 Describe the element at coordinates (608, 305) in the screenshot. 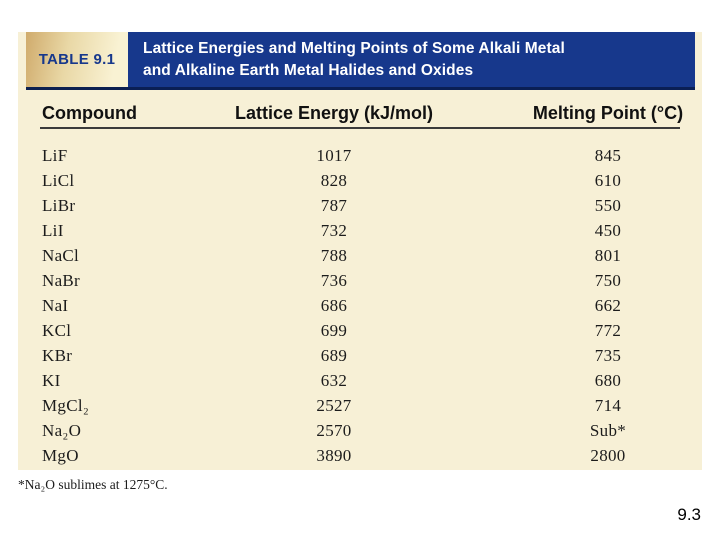

I see `melting-point-cell: 662` at that location.